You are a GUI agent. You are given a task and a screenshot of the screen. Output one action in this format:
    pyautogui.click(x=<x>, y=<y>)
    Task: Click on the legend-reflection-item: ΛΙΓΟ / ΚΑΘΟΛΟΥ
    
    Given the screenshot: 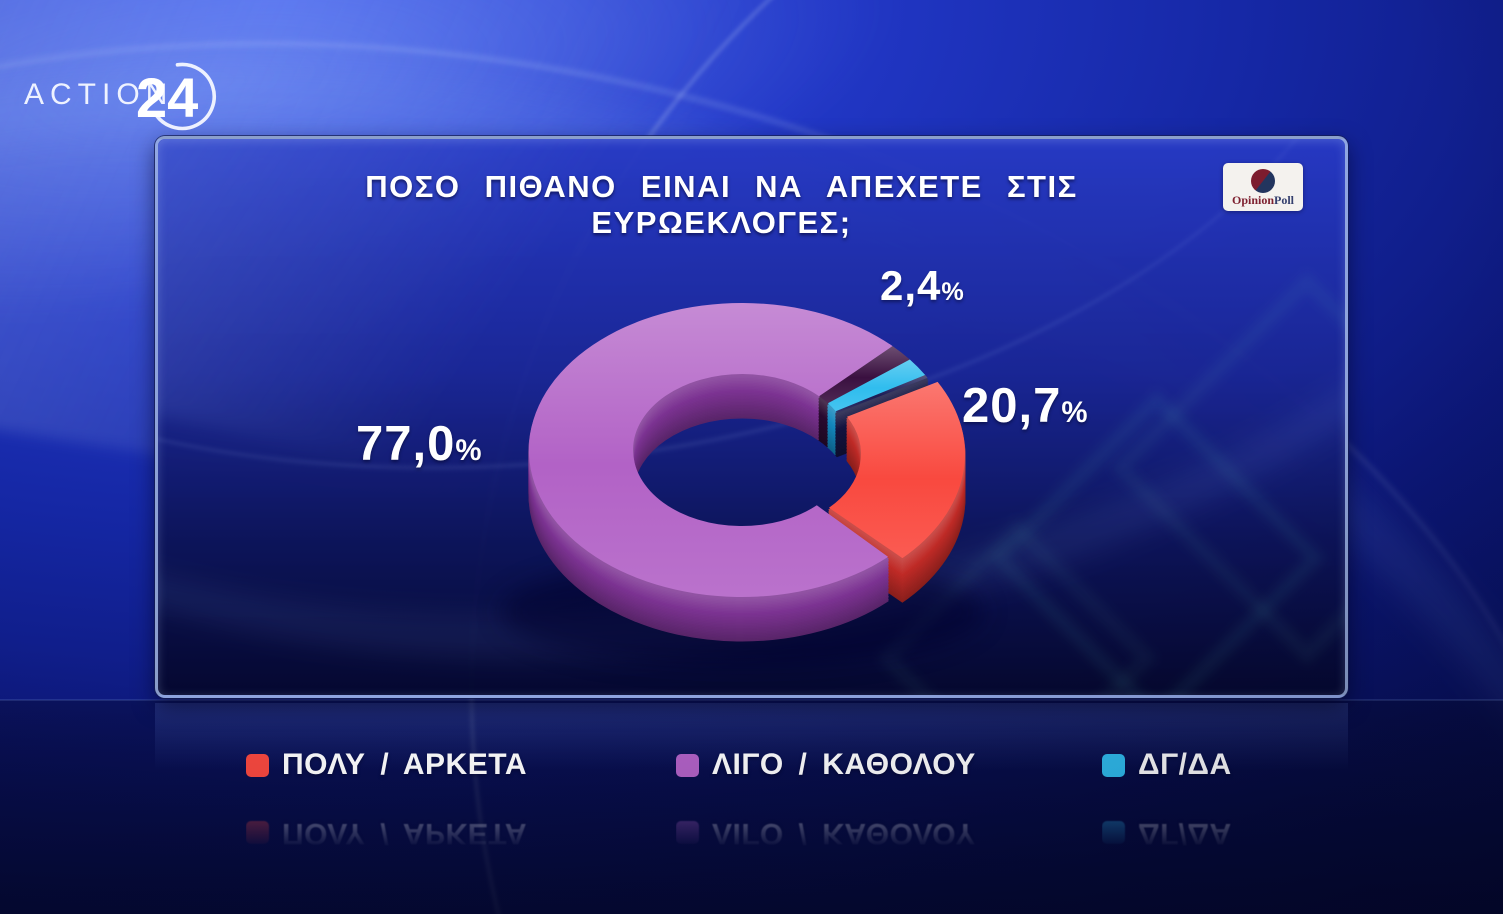 What is the action you would take?
    pyautogui.click(x=826, y=833)
    